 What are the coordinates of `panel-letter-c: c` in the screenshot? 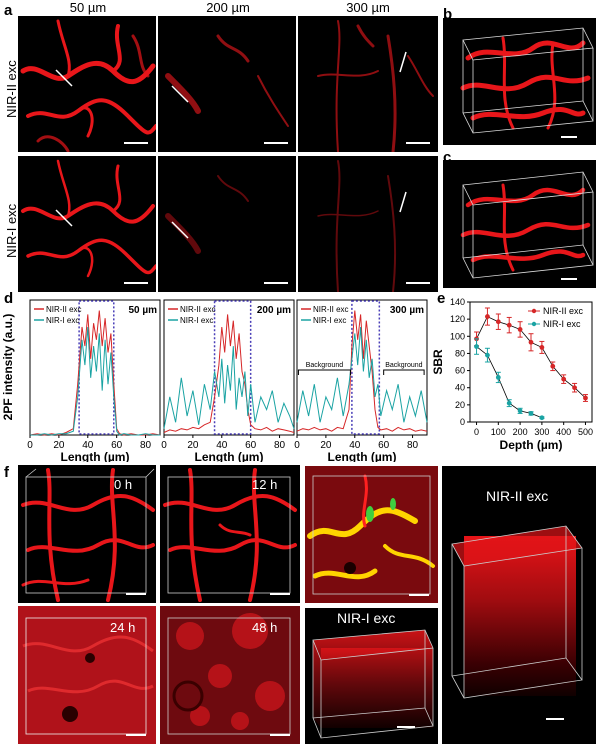 It's located at (447, 157).